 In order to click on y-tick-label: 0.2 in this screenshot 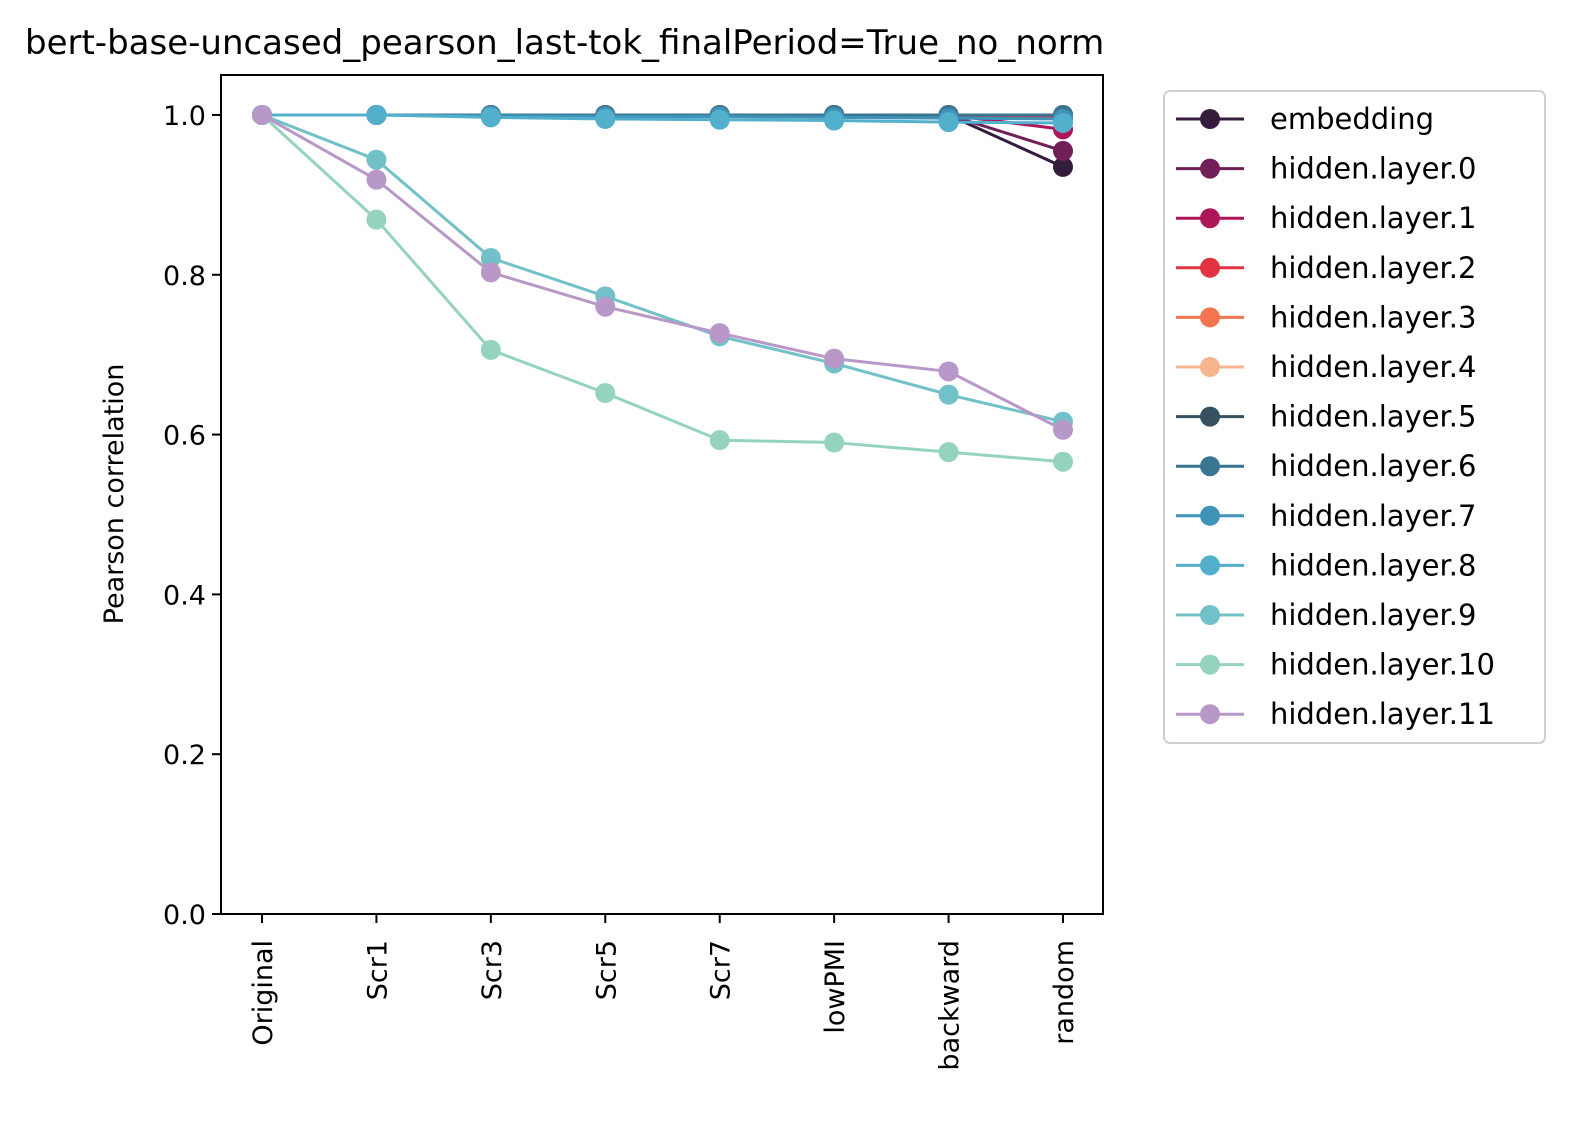, I will do `click(184, 755)`.